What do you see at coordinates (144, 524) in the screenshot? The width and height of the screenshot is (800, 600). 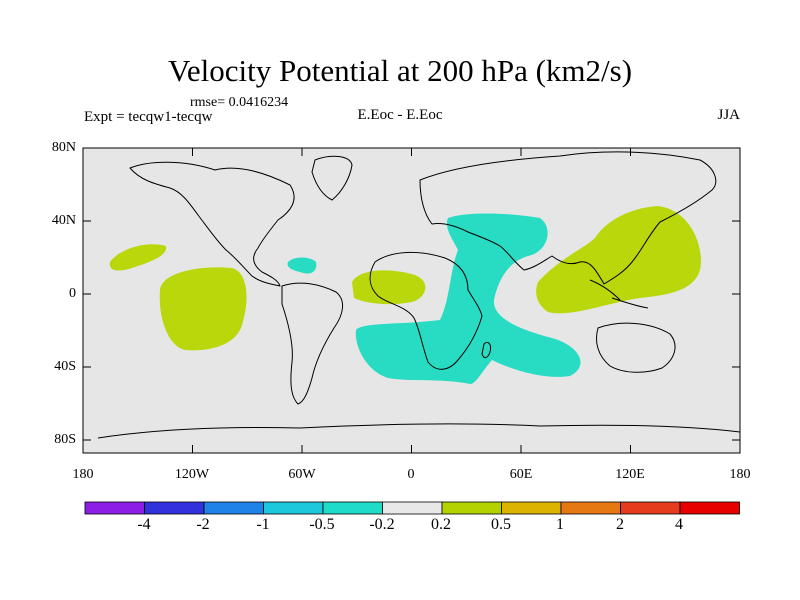 I see `colorbar-label: -4` at bounding box center [144, 524].